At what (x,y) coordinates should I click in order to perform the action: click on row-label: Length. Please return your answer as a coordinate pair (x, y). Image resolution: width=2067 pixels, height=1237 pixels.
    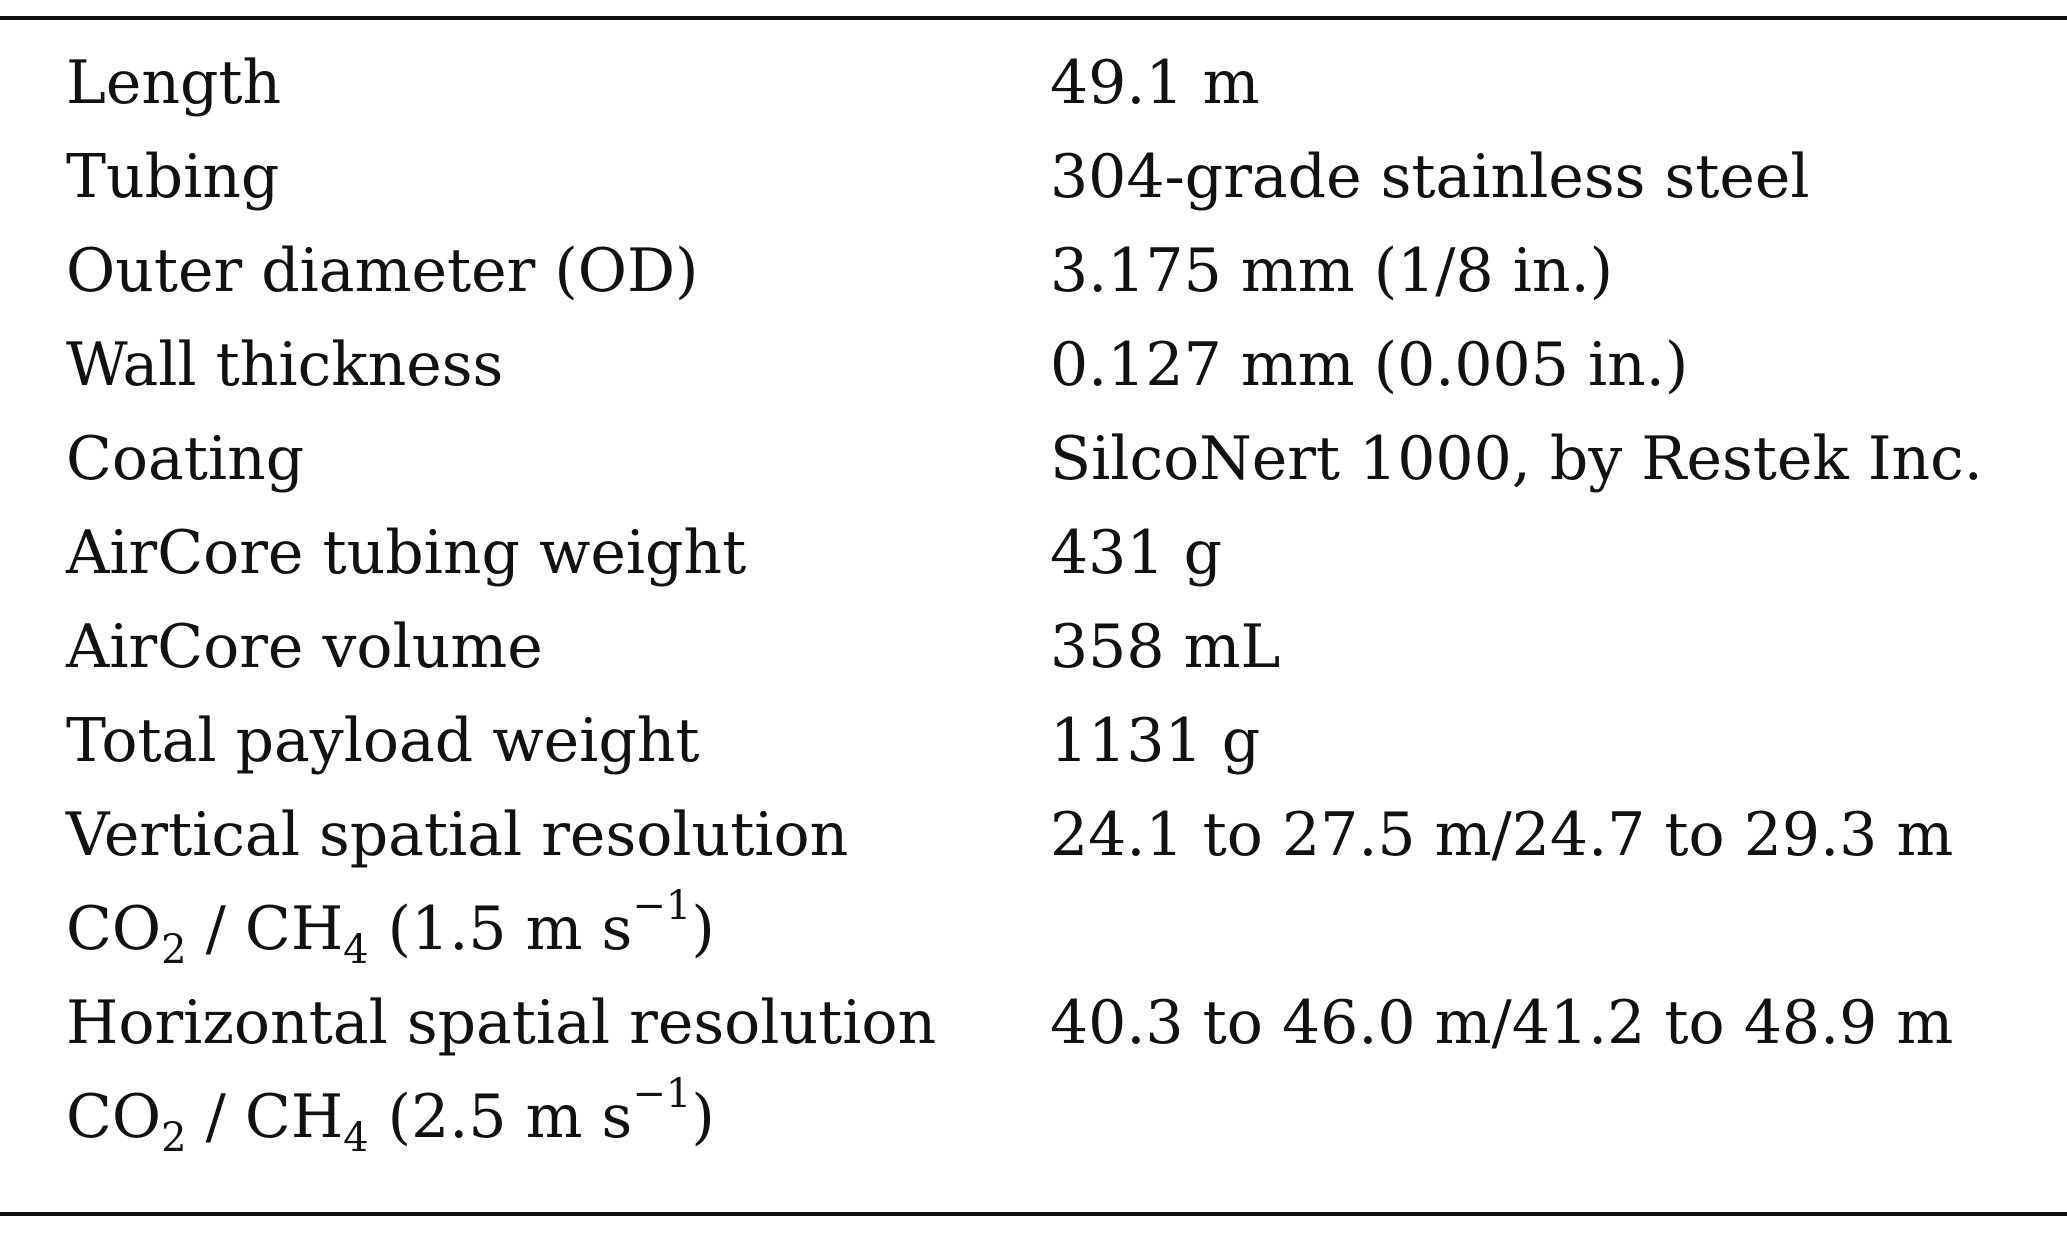
    Looking at the image, I should click on (174, 83).